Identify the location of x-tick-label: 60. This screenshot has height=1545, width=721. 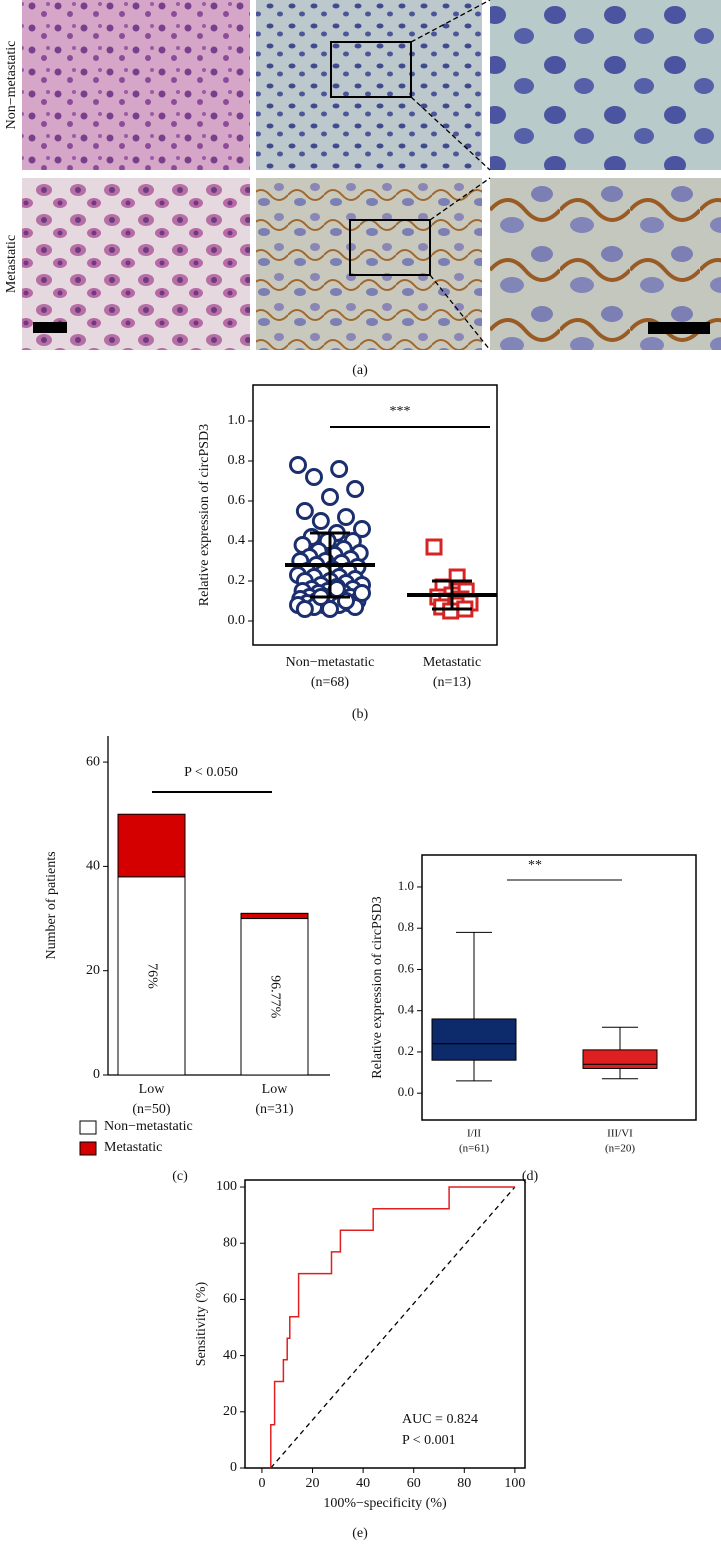
(414, 1483).